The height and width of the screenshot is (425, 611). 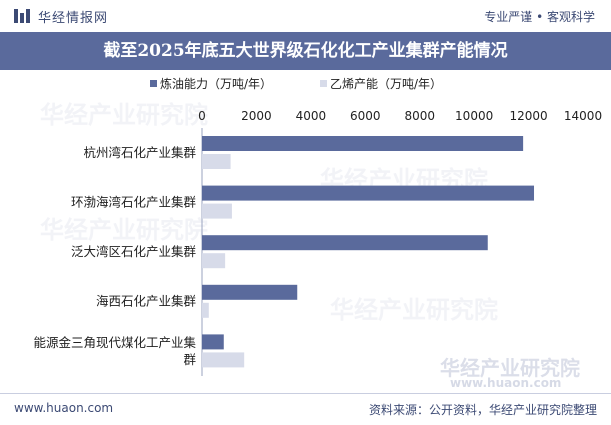 I want to click on brand-name: 华经情报网, so click(x=73, y=18).